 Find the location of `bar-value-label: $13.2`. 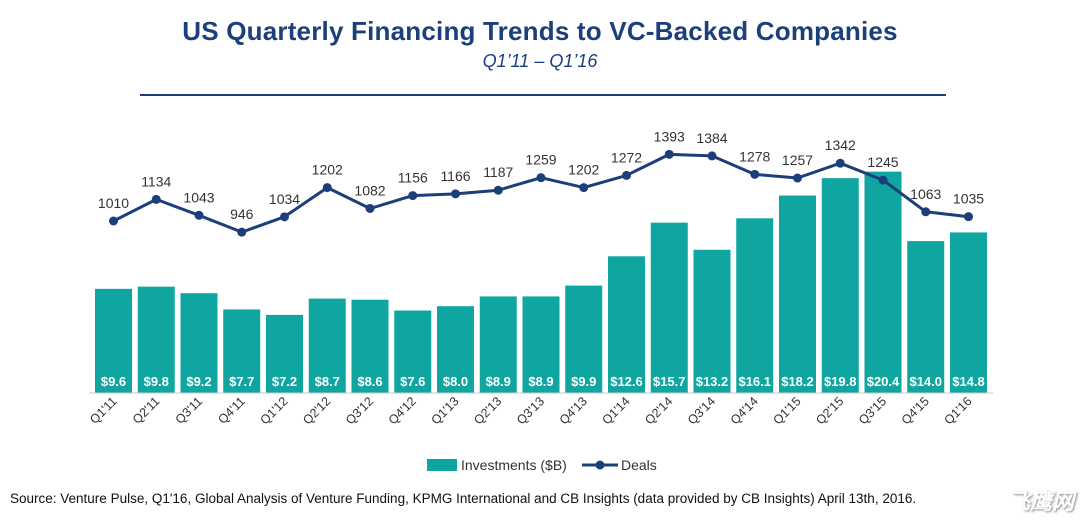

bar-value-label: $13.2 is located at coordinates (712, 381).